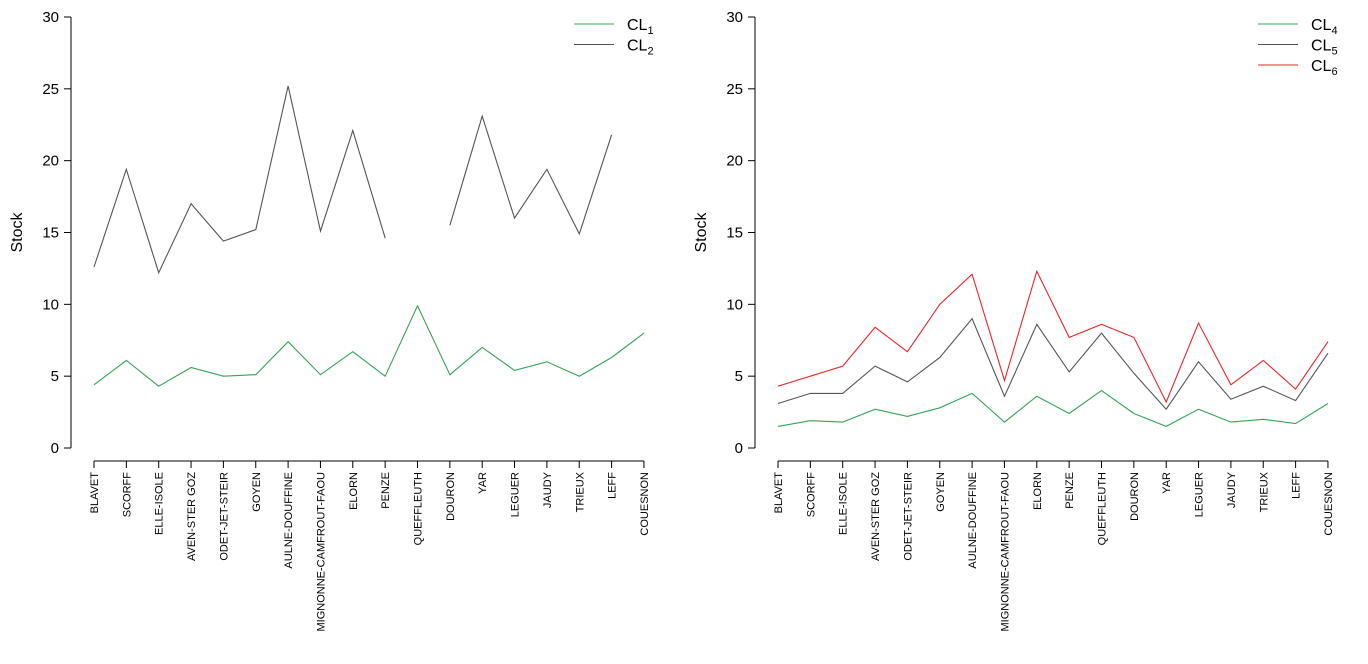 The height and width of the screenshot is (664, 1368). What do you see at coordinates (1334, 52) in the screenshot?
I see `legend-label-subscript: 5` at bounding box center [1334, 52].